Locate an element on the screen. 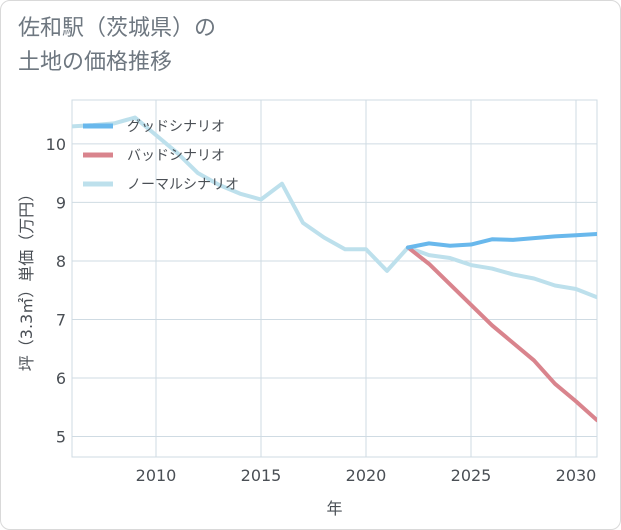  chart-title-line-1: 佐和駅（茨城県）の is located at coordinates (117, 28).